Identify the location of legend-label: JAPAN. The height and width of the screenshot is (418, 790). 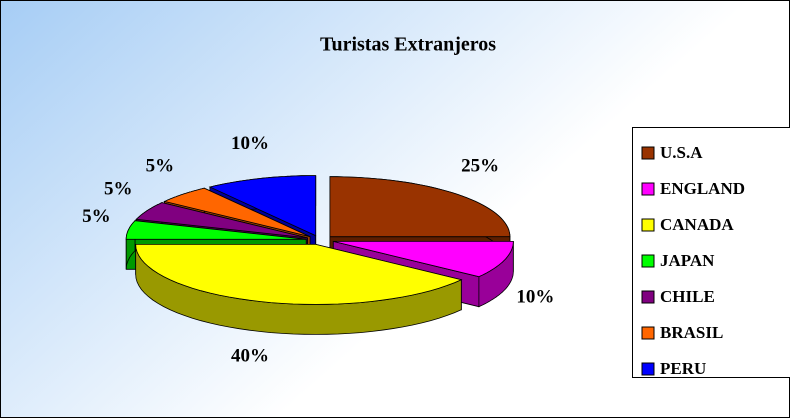
(687, 260).